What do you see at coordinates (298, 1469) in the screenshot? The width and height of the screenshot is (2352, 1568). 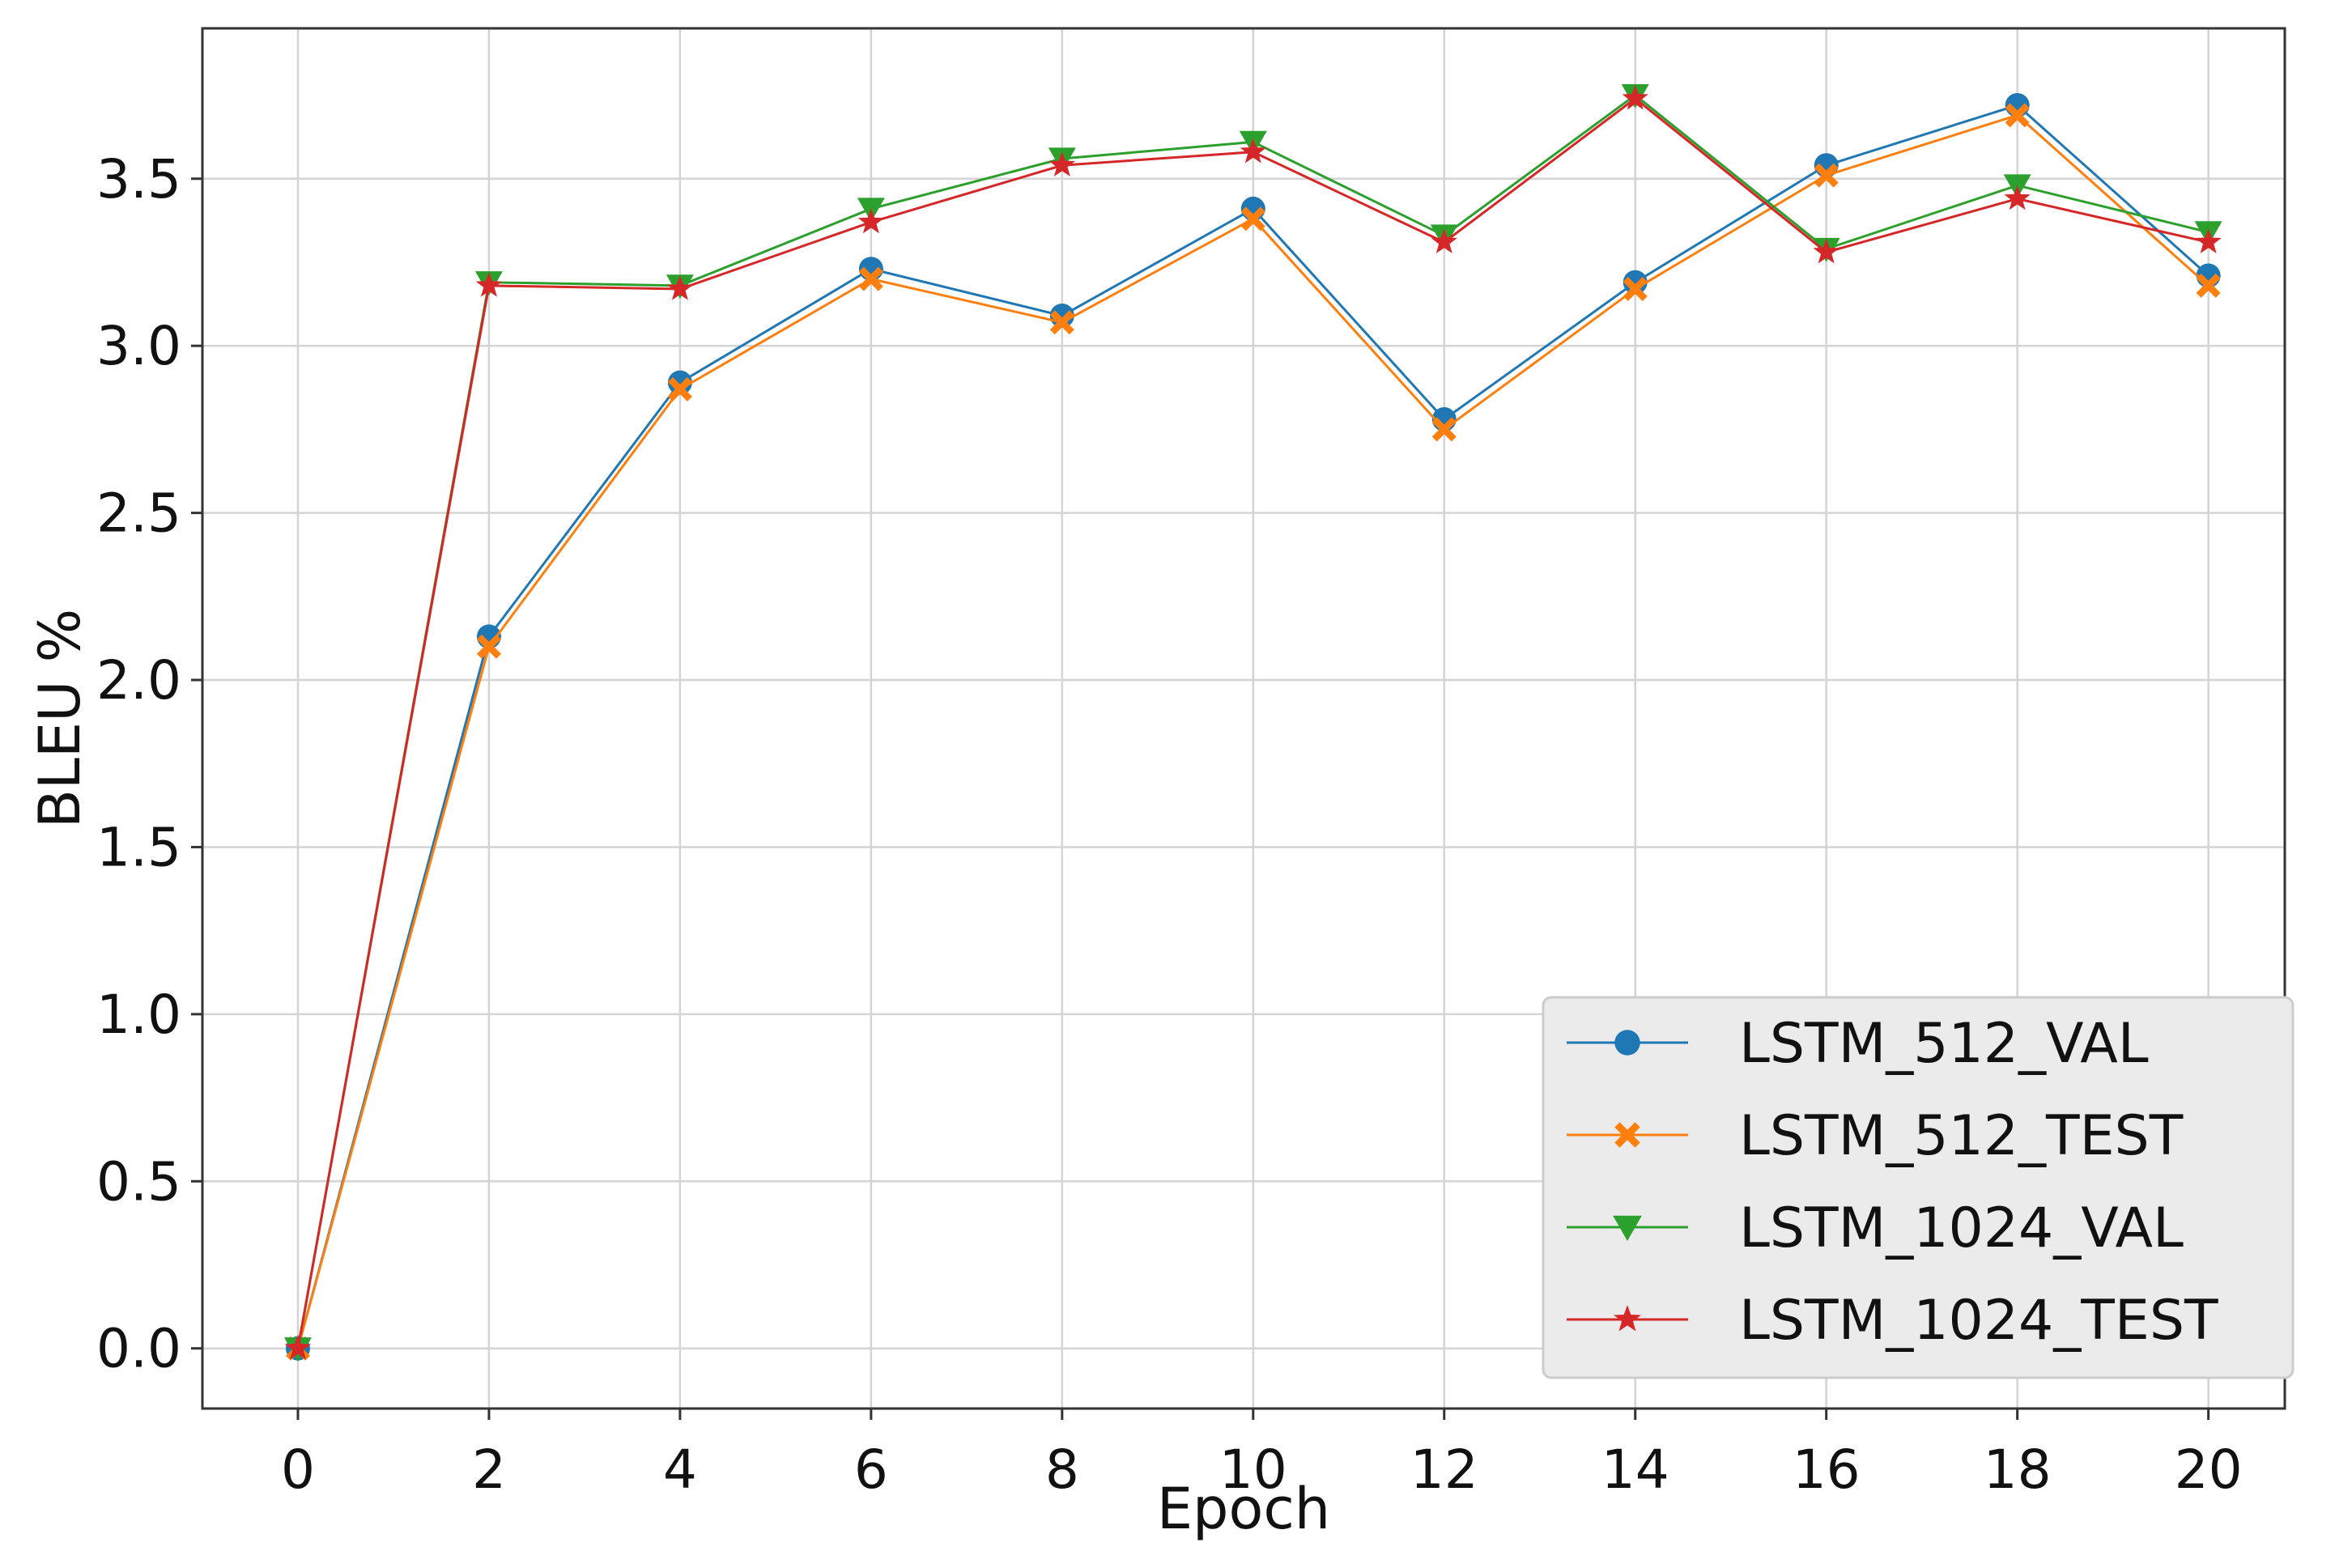 I see `x-tick-label: 0` at bounding box center [298, 1469].